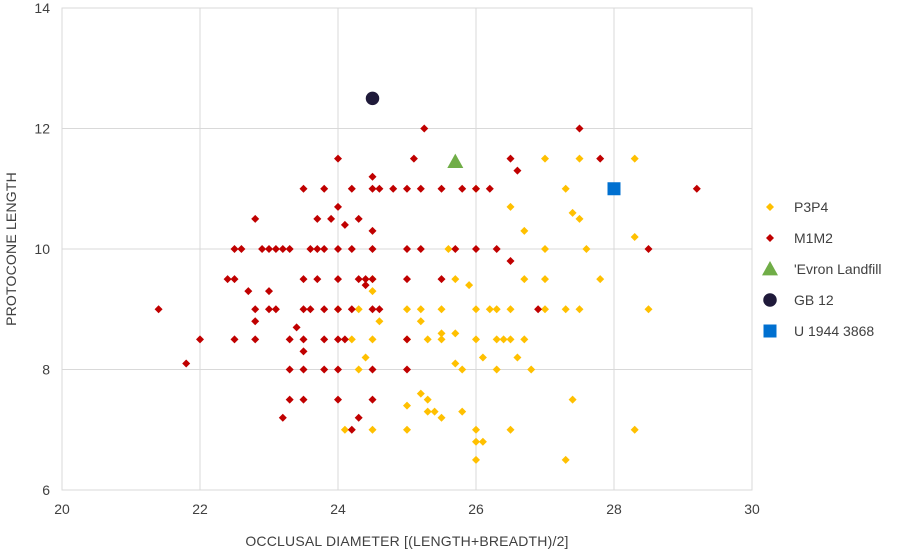 The width and height of the screenshot is (900, 550). What do you see at coordinates (11, 249) in the screenshot?
I see `y-axis-label: PROTOCONE LENGTH` at bounding box center [11, 249].